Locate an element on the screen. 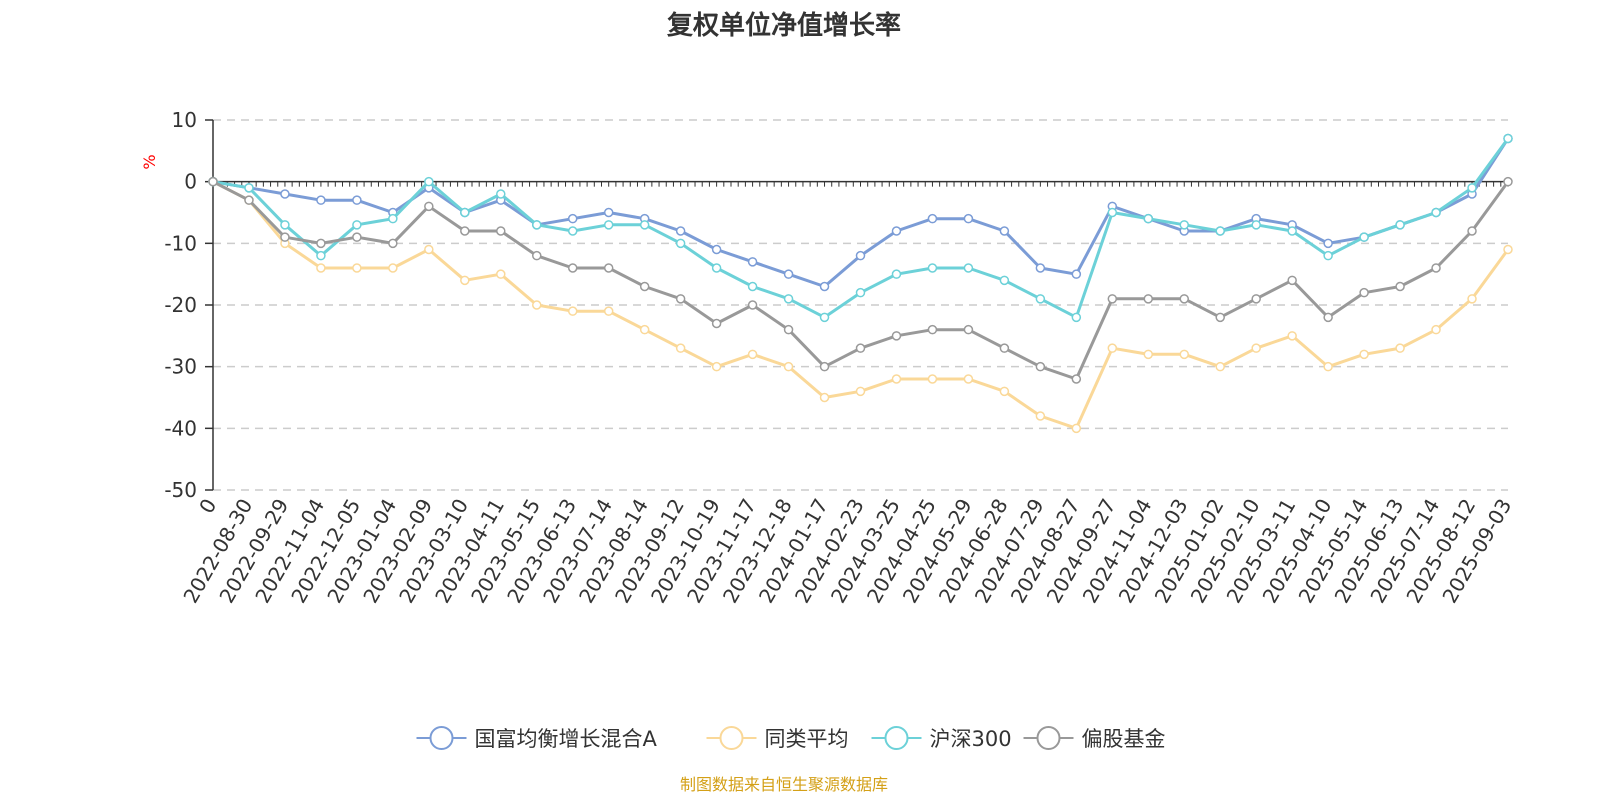 The width and height of the screenshot is (1600, 800). legend-item: 沪深300 is located at coordinates (941, 738).